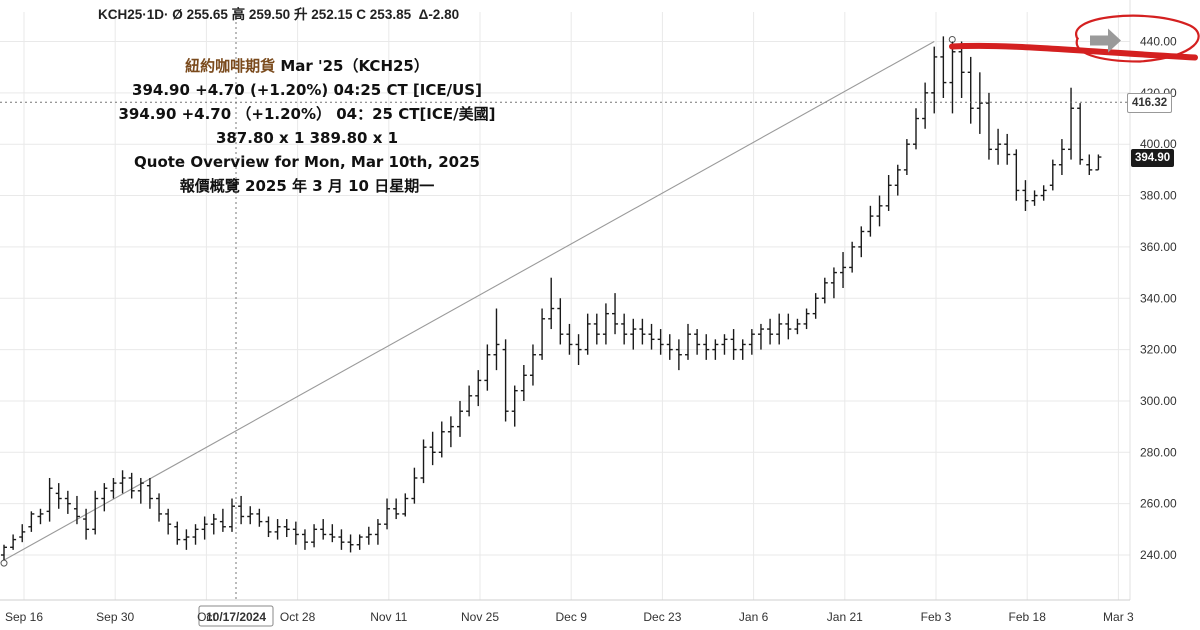 The image size is (1200, 630). What do you see at coordinates (1105, 40) in the screenshot?
I see `gray-arrow-icon` at bounding box center [1105, 40].